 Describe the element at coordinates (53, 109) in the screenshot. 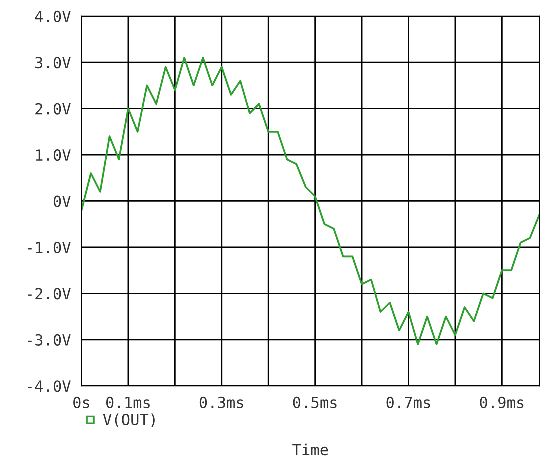

I see `y-tick-label: 2.0V` at that location.